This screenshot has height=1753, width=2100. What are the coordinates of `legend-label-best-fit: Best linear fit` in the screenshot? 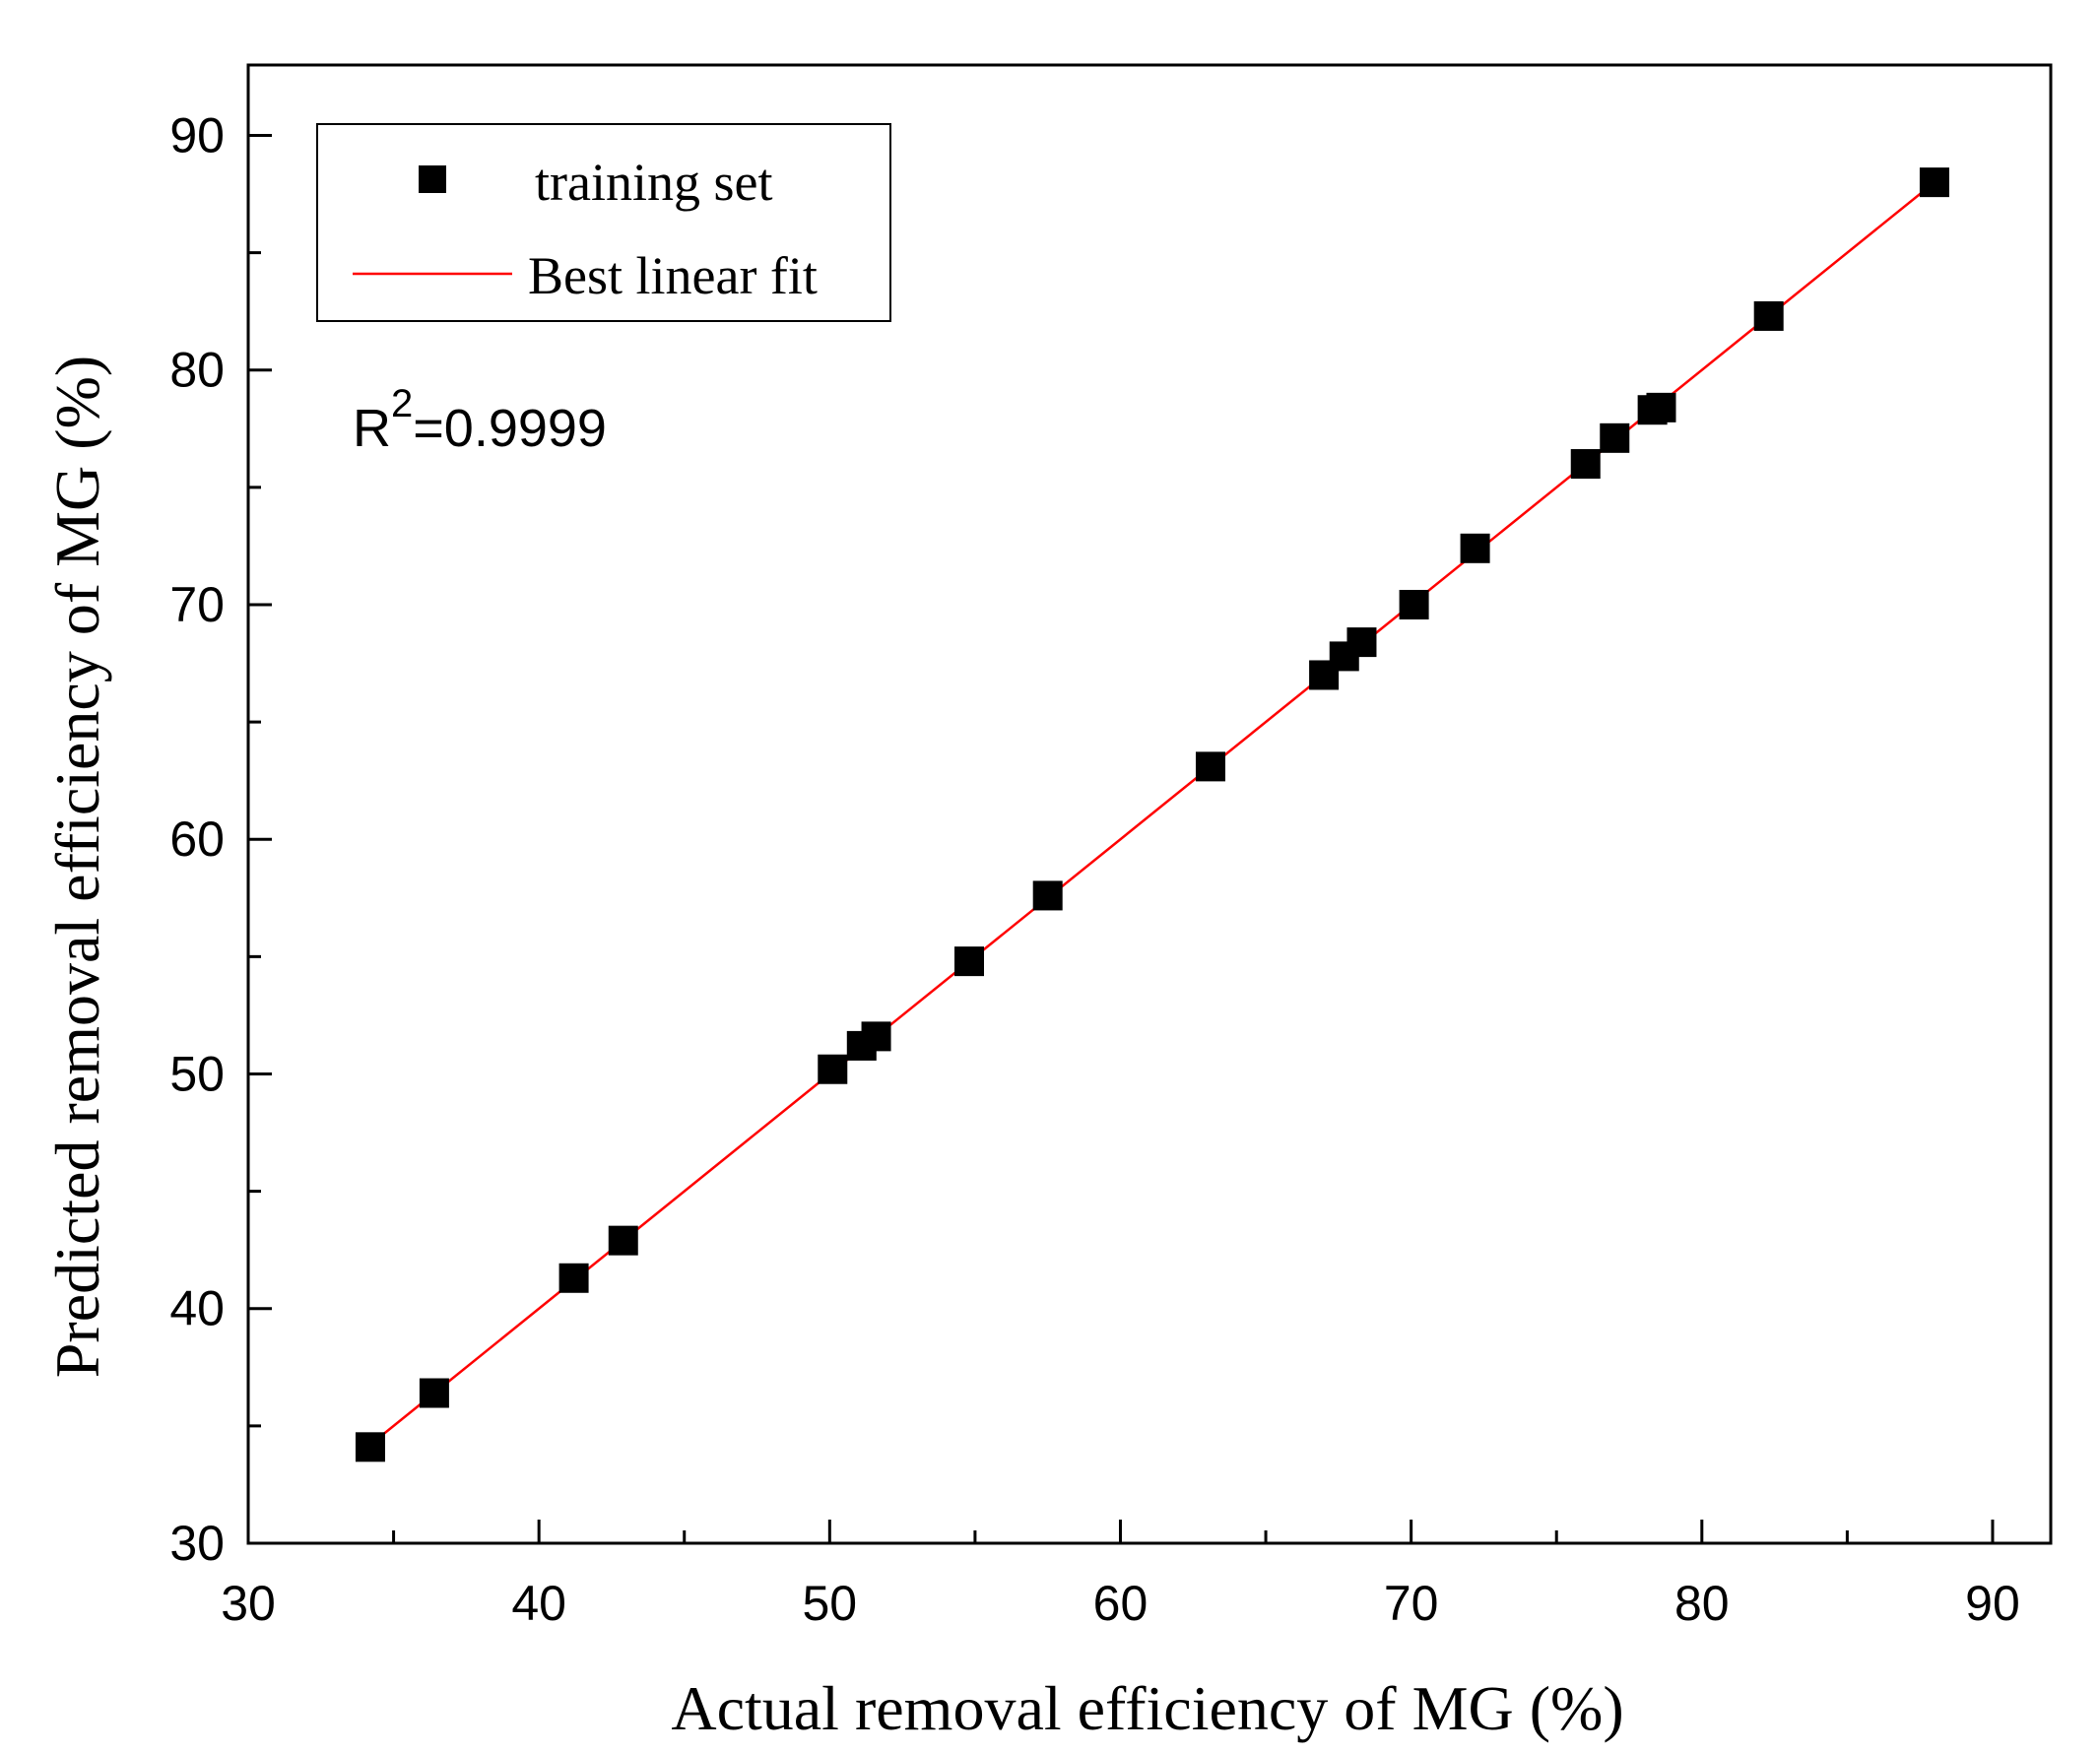 It's located at (673, 275).